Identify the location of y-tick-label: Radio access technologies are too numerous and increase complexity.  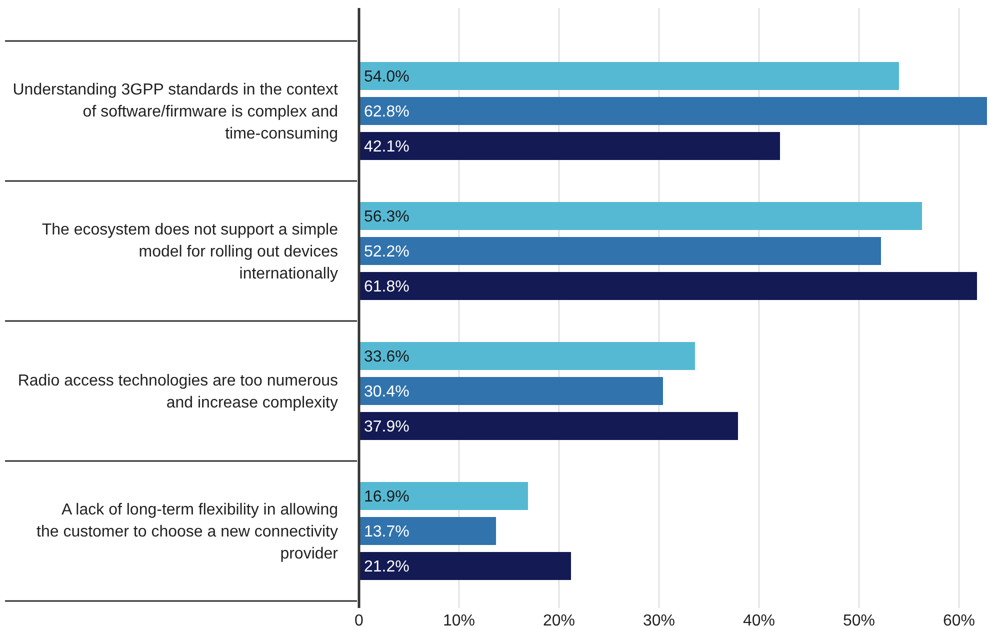
(178, 392).